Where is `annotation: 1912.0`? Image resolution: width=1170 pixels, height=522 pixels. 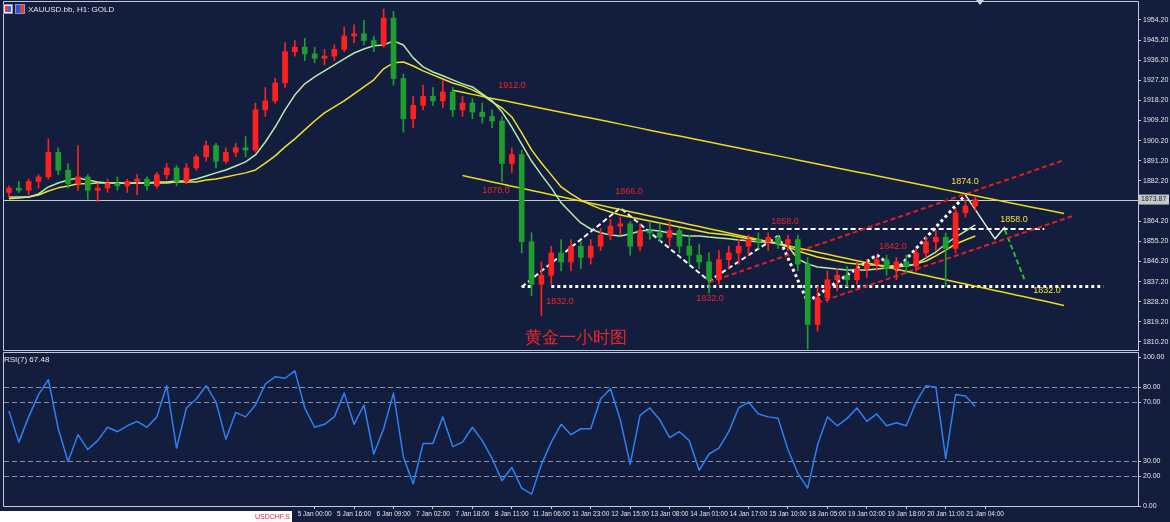 annotation: 1912.0 is located at coordinates (512, 85).